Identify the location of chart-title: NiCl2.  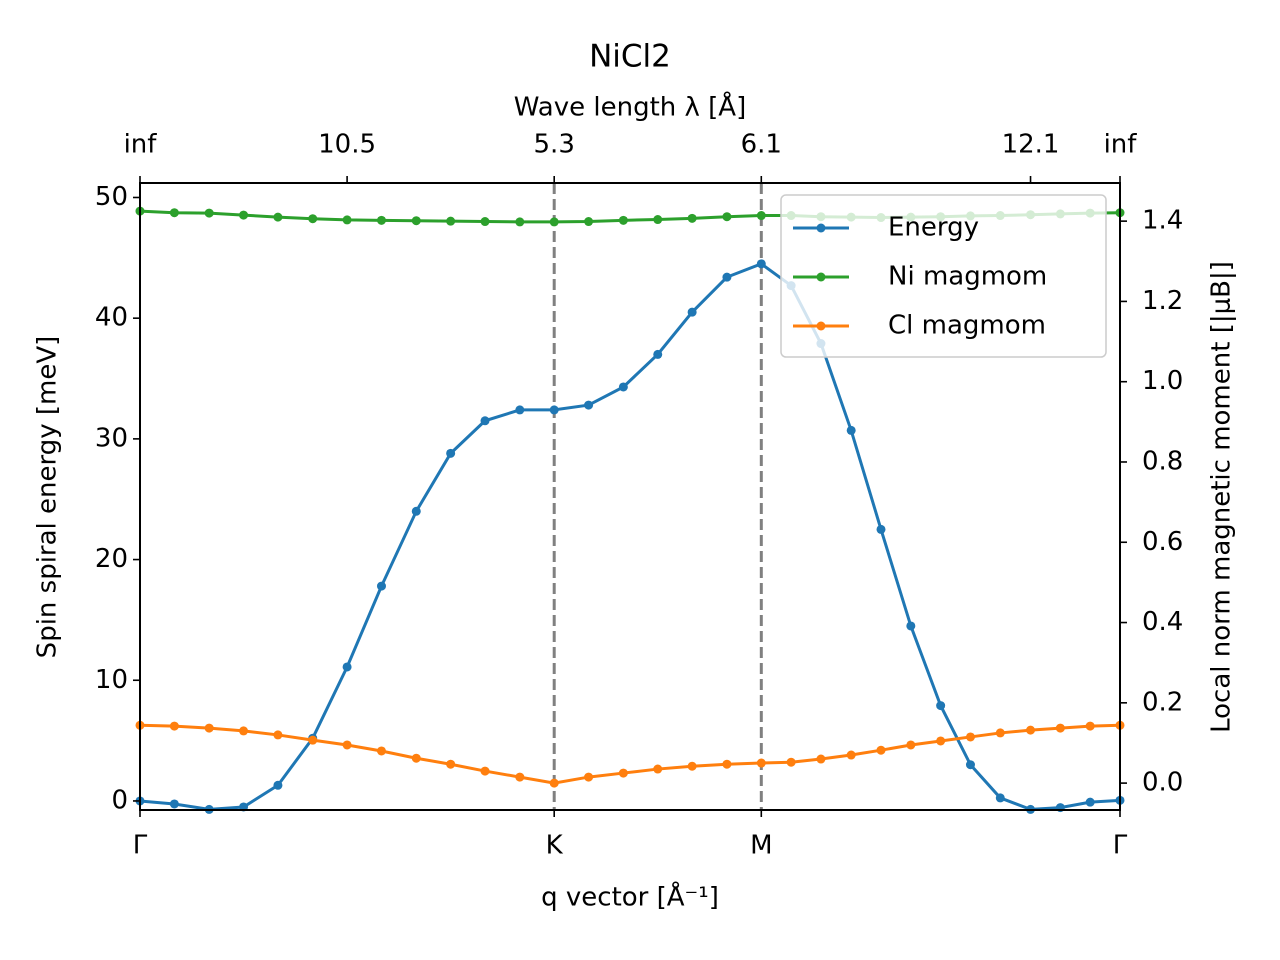
(630, 57).